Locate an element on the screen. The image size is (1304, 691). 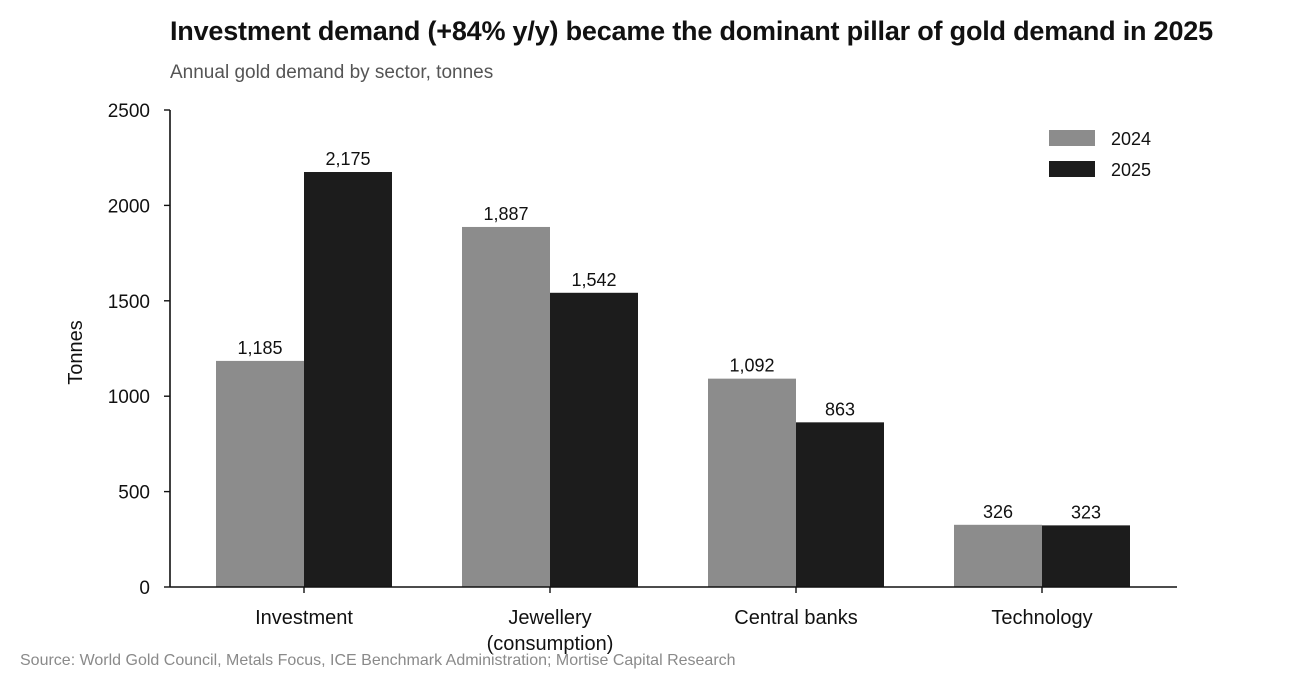
y-tick-label: 1000 is located at coordinates (129, 397).